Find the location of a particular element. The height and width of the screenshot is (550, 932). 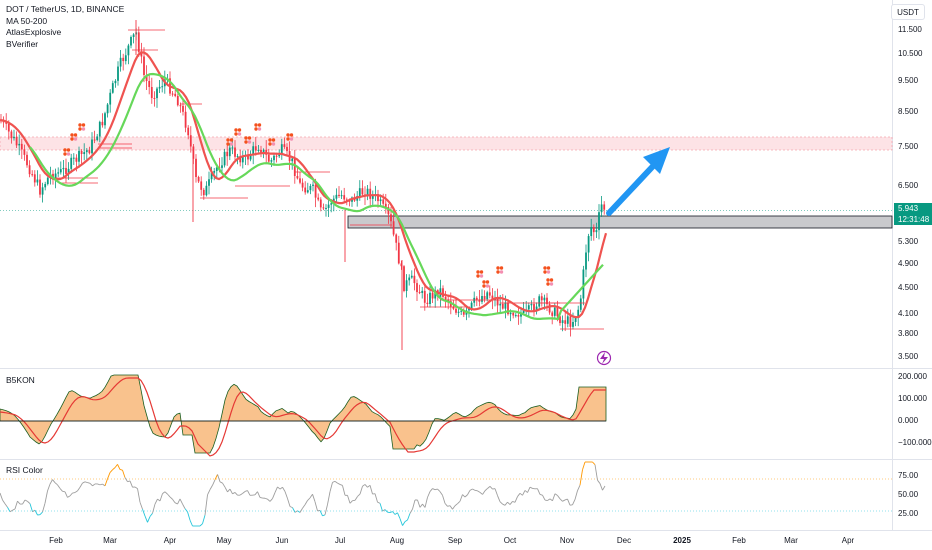

time-axis-label: May is located at coordinates (224, 540).